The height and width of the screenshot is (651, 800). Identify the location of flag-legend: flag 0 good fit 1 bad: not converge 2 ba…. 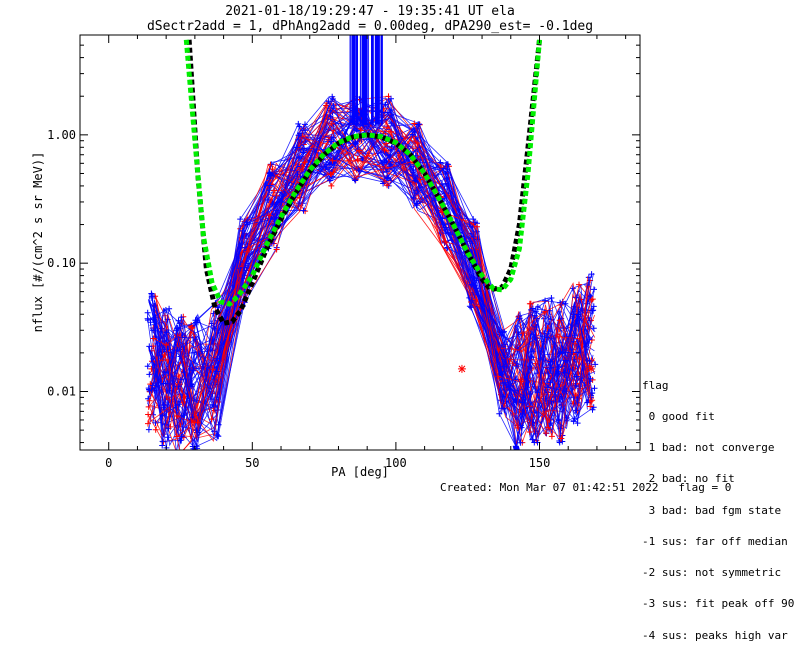
(718, 505).